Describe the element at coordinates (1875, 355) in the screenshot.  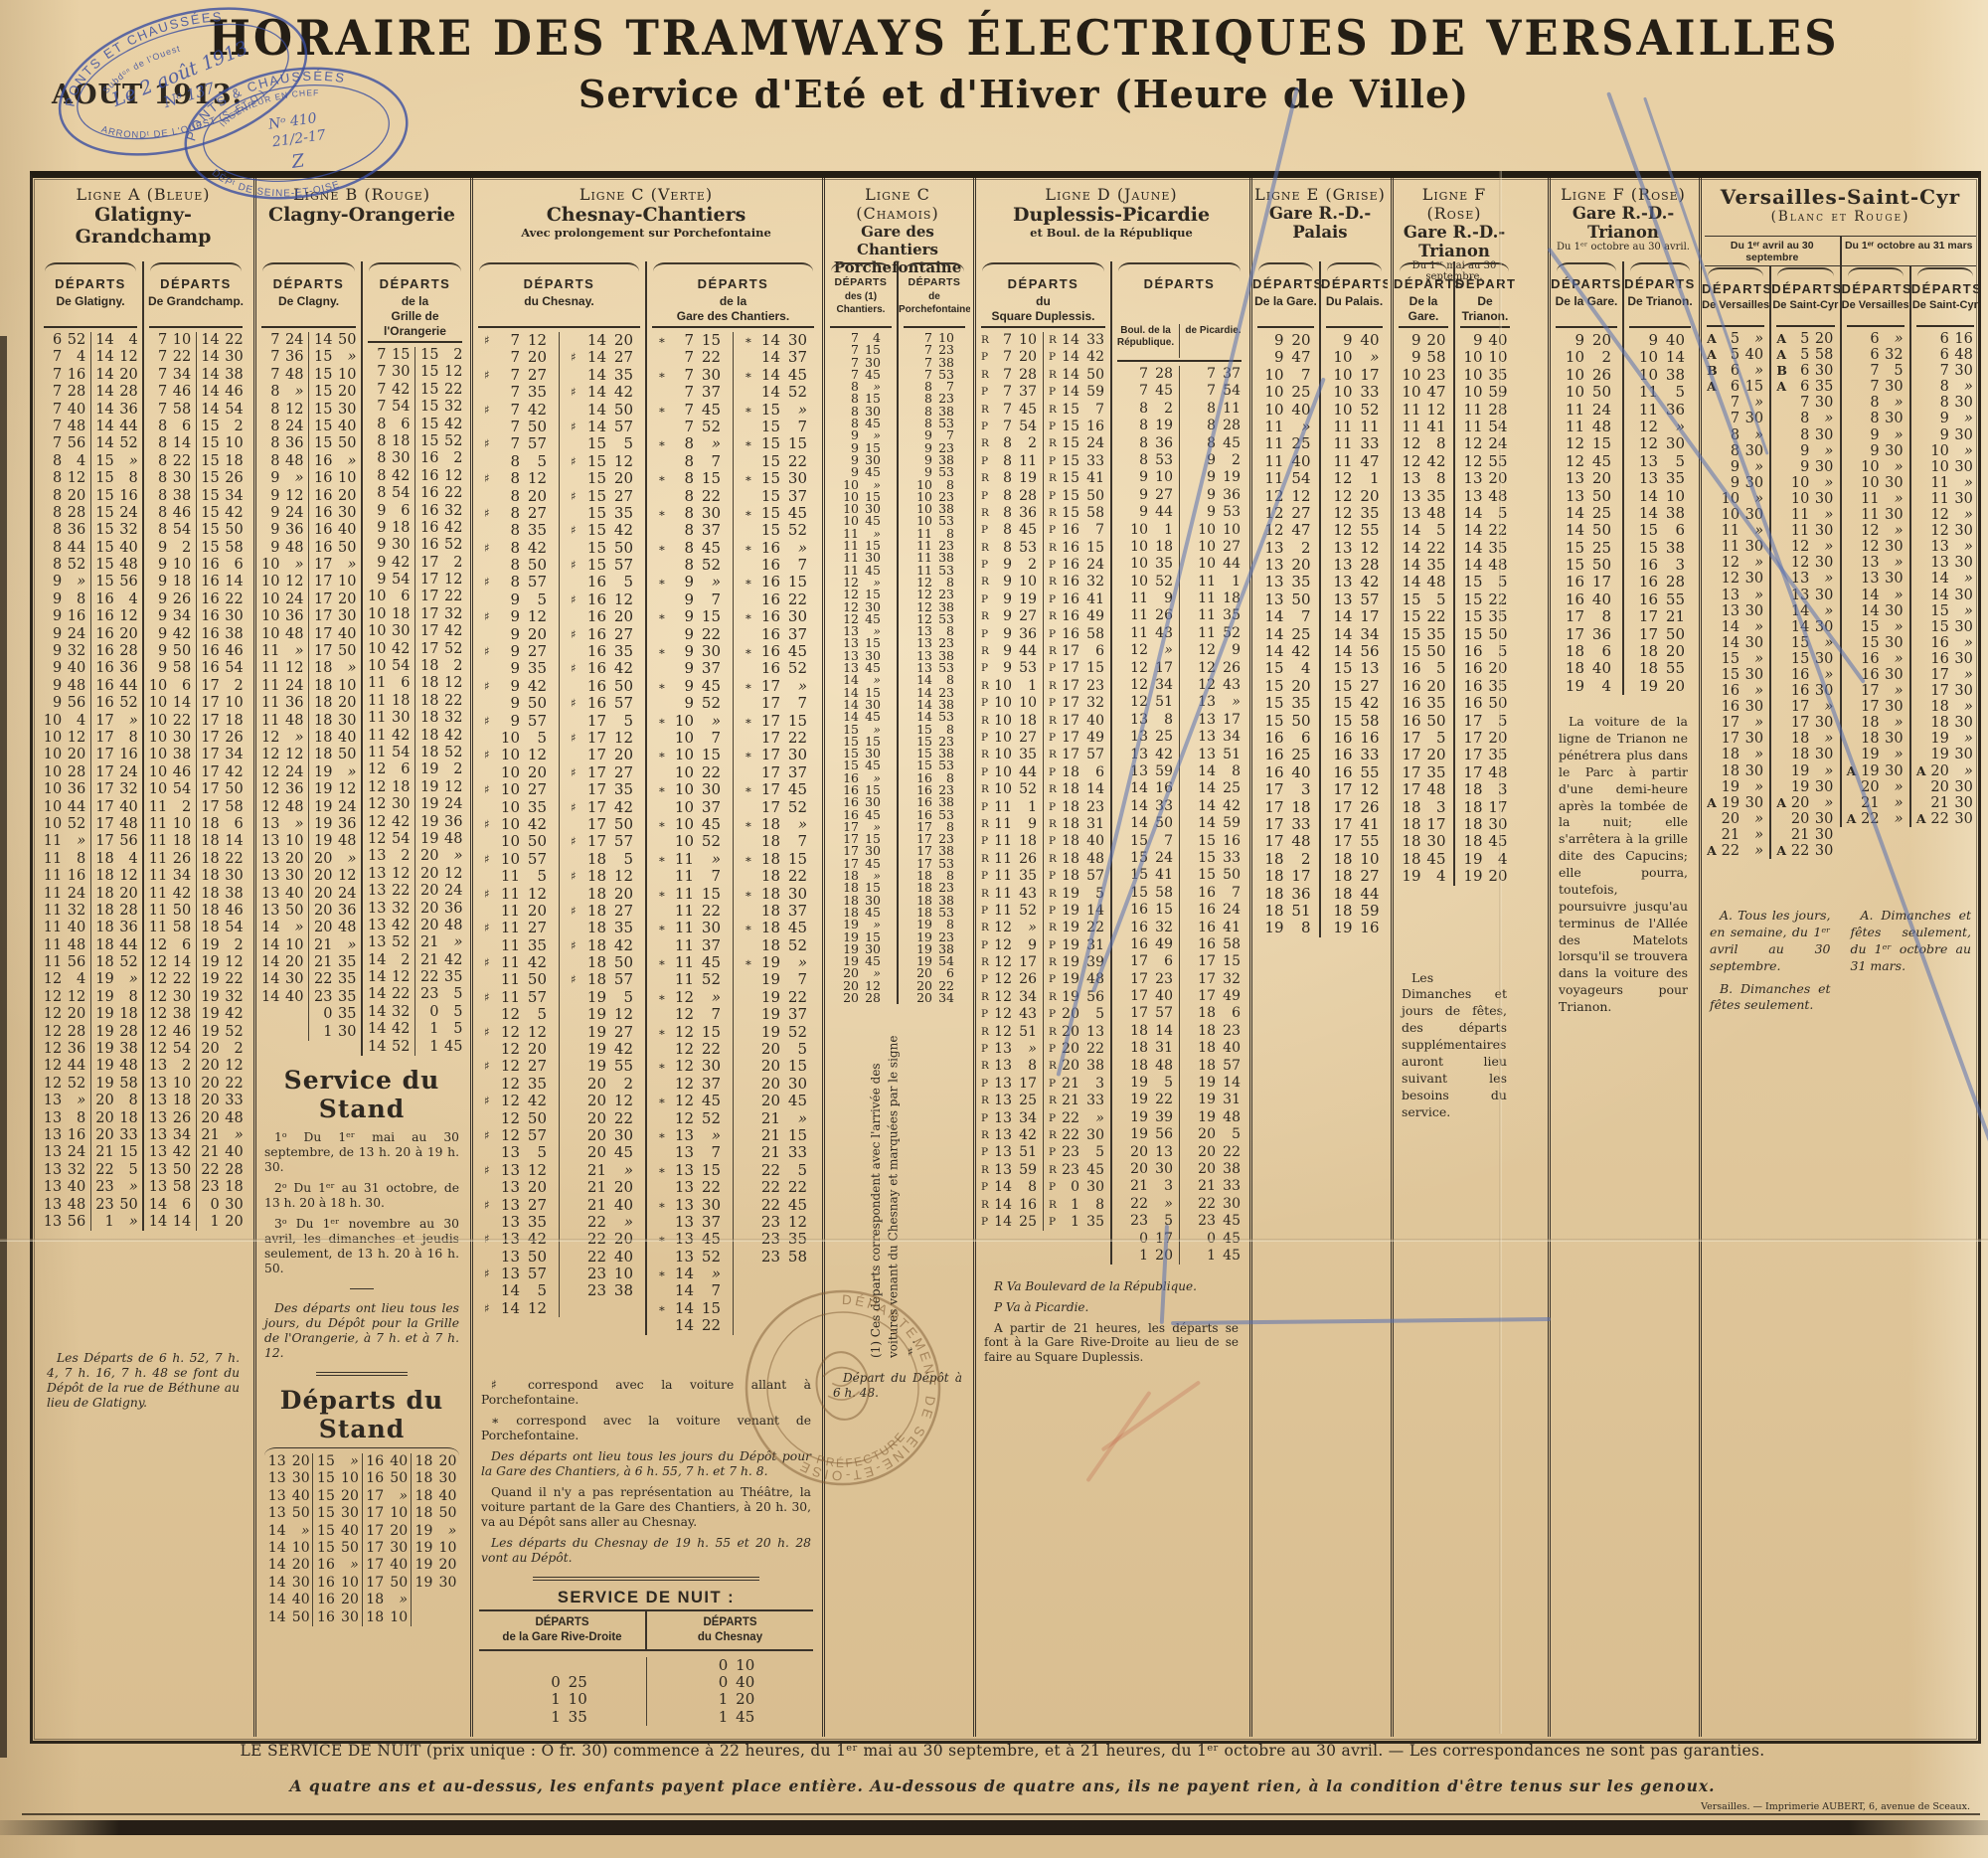
I see `hour: 6` at that location.